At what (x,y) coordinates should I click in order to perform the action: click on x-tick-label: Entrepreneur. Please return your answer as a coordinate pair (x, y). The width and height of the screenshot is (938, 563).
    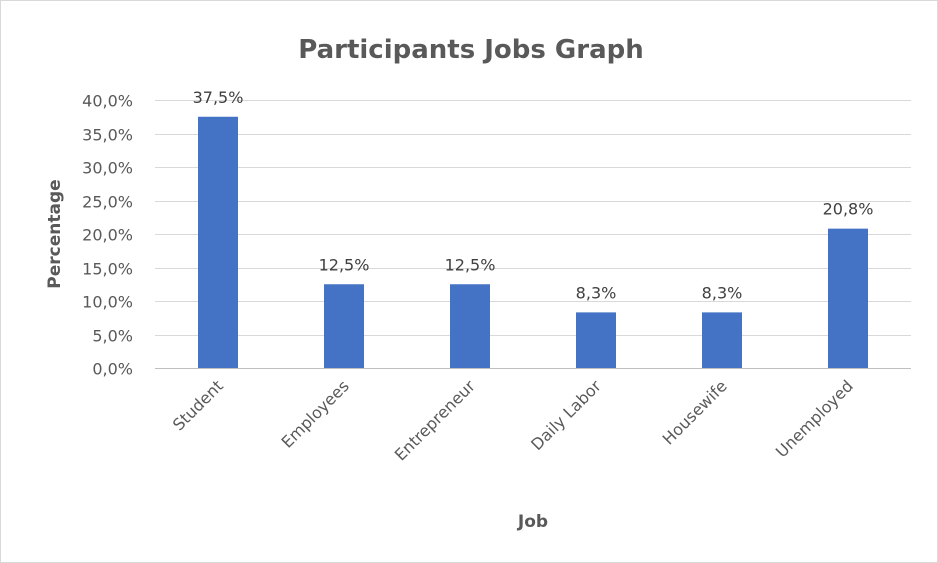
    Looking at the image, I should click on (435, 420).